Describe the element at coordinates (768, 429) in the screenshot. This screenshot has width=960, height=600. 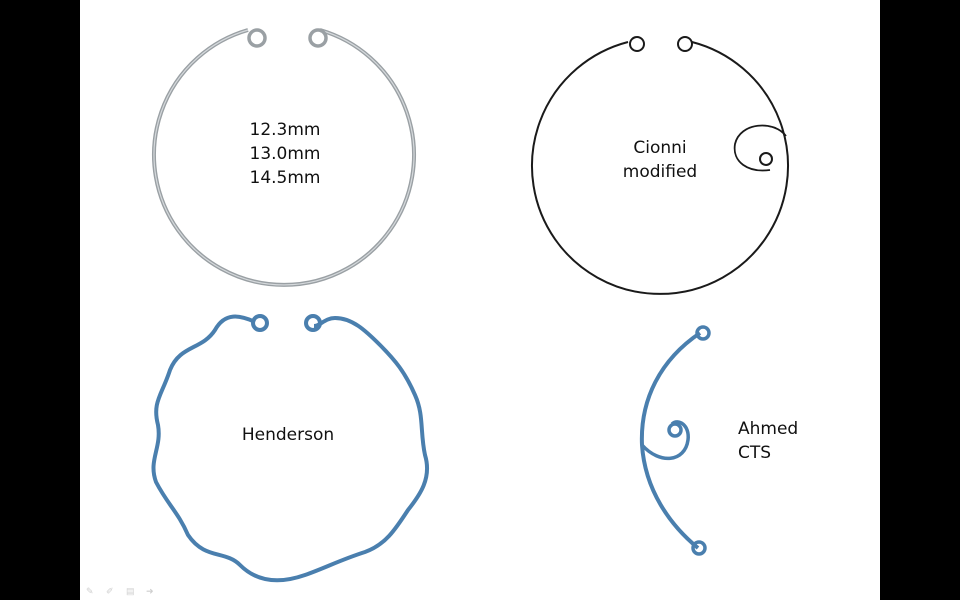
I see `ahmed-label-line1: Ahmed` at that location.